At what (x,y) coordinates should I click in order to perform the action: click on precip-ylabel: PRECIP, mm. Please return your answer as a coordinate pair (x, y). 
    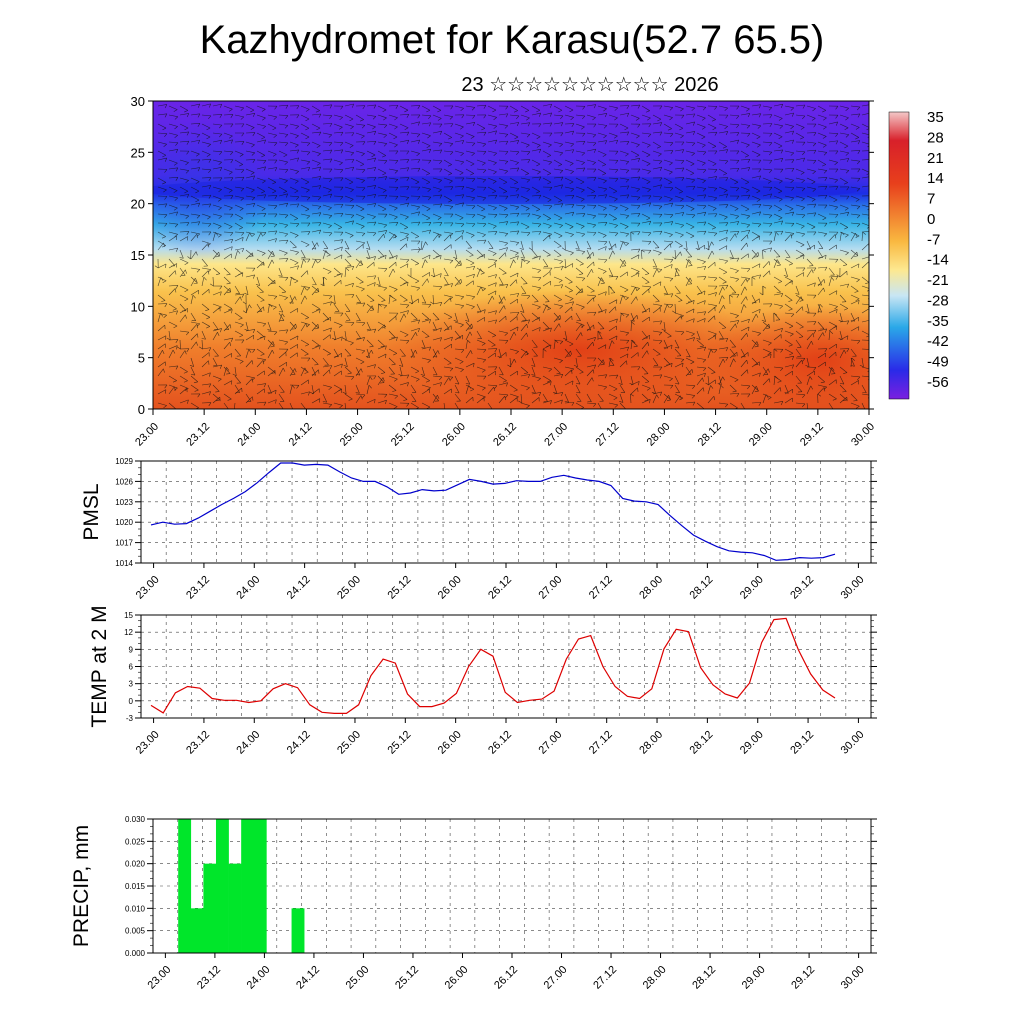
    Looking at the image, I should click on (81, 886).